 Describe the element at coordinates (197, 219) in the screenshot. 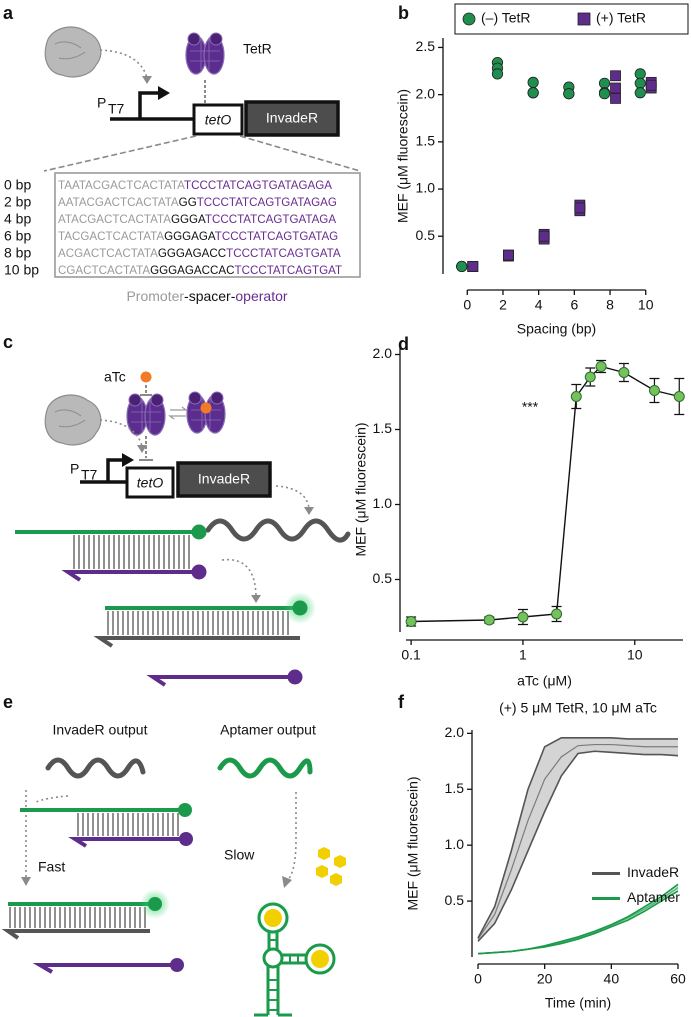

I see `sequence: ATACGACTCACTATAGGGATCCCTATCAGTGATAGA` at that location.